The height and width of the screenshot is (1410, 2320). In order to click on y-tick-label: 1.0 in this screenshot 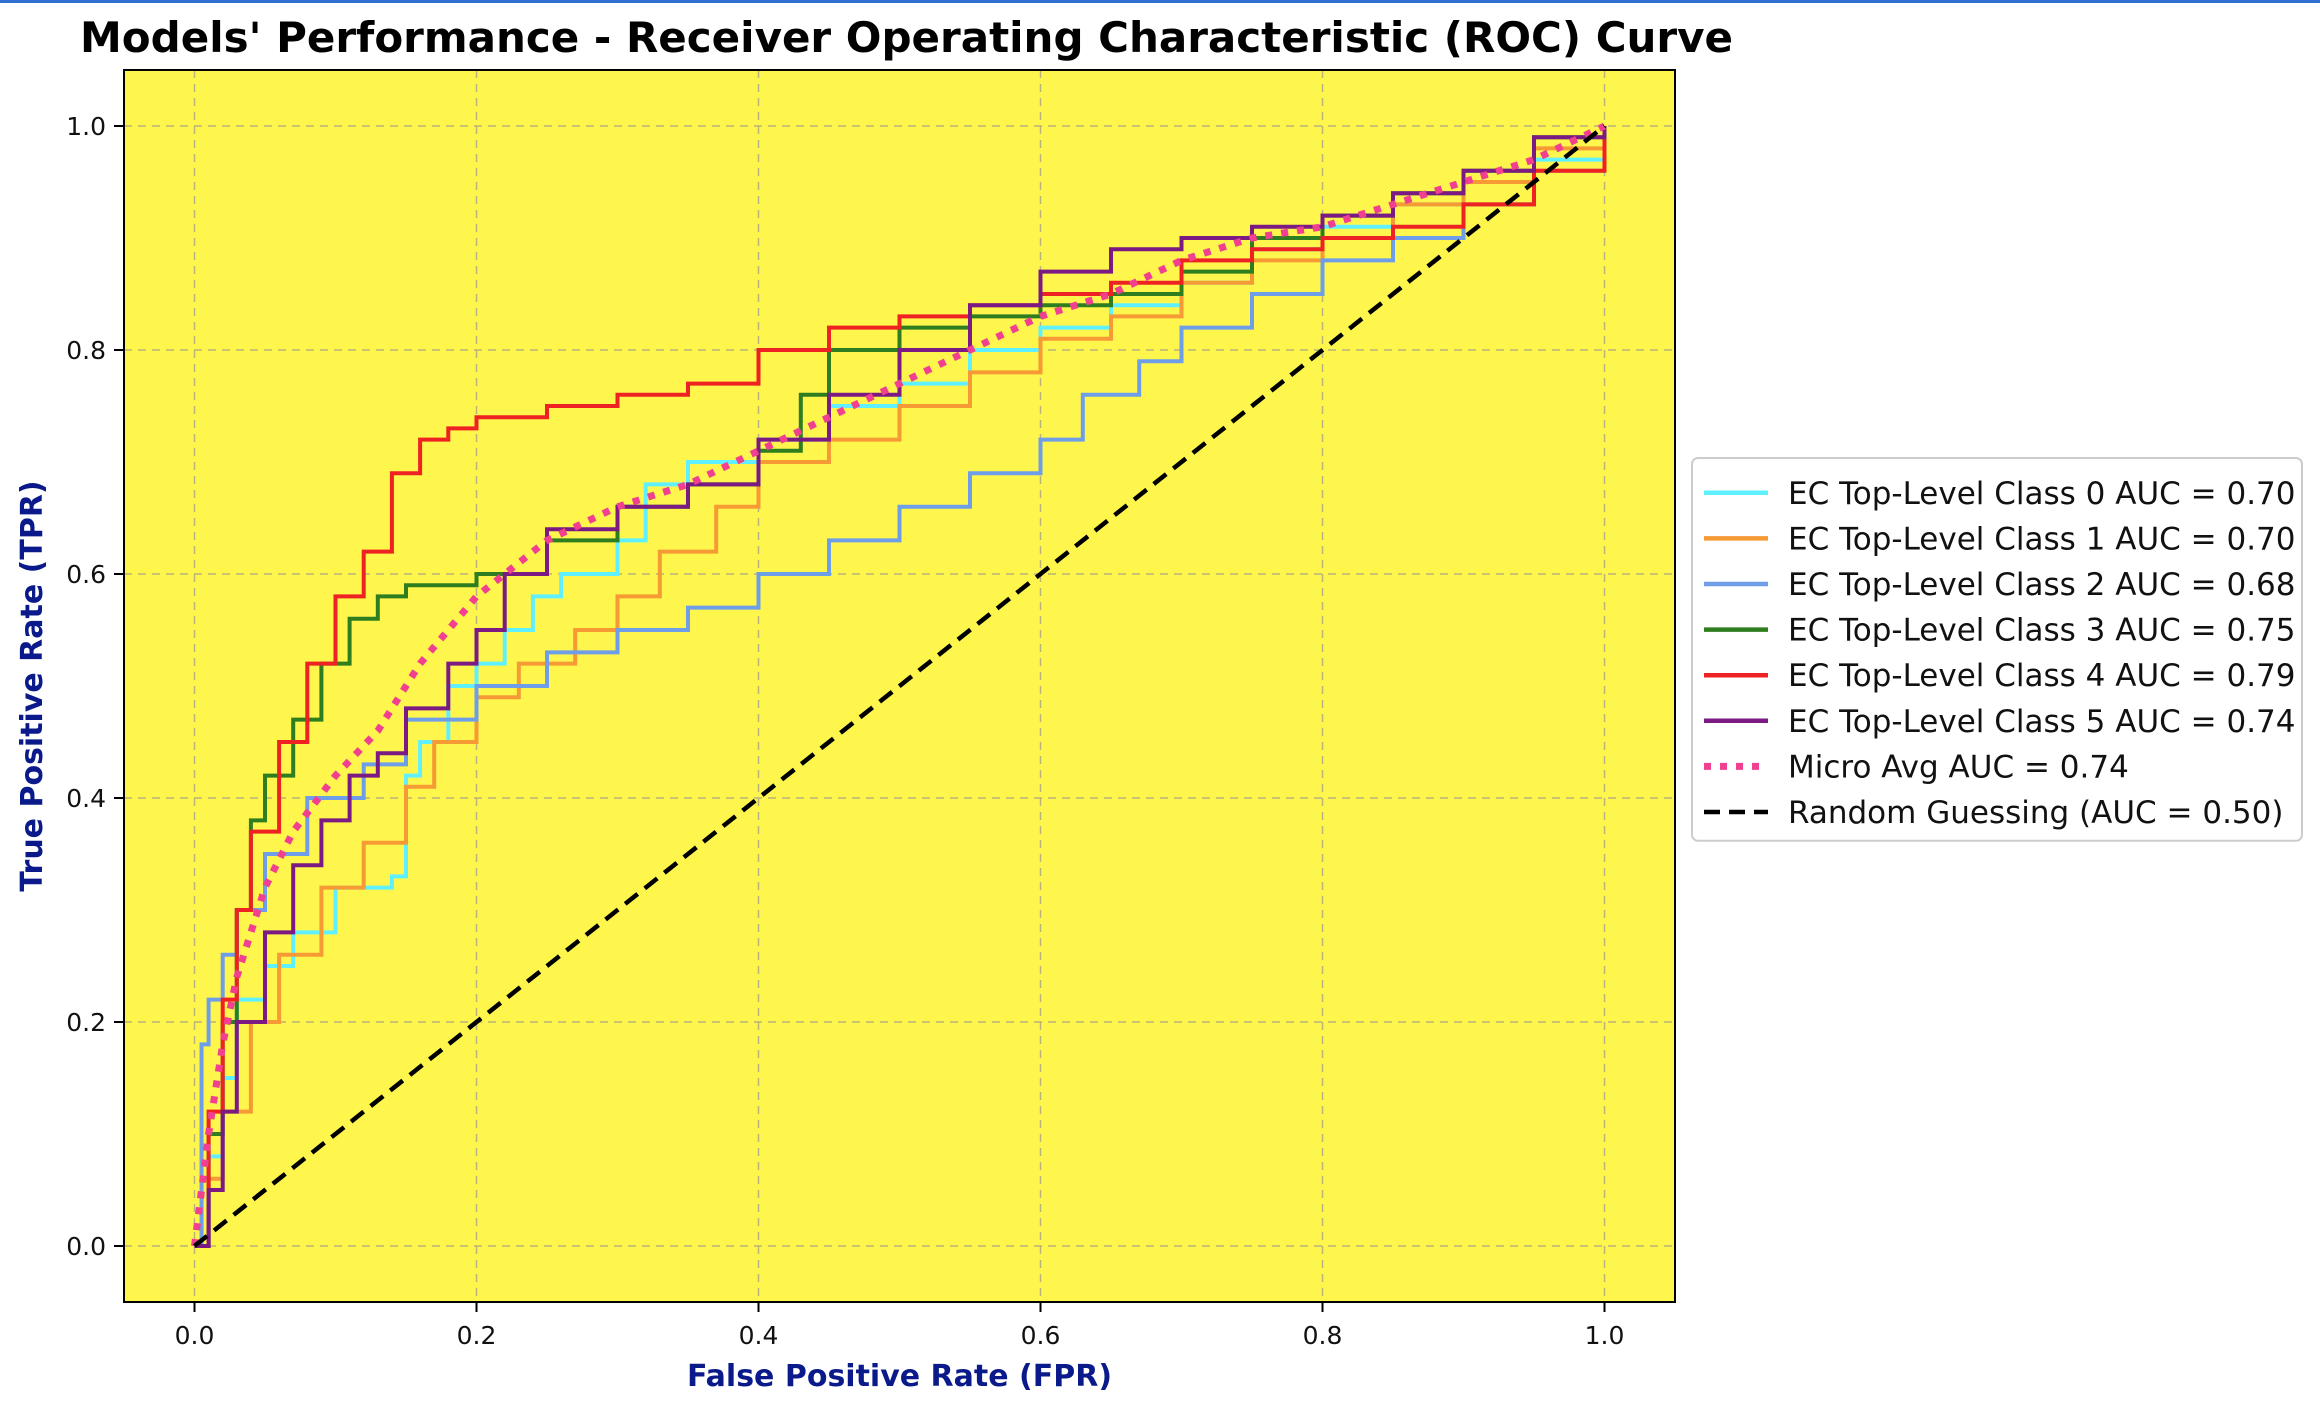, I will do `click(86, 126)`.